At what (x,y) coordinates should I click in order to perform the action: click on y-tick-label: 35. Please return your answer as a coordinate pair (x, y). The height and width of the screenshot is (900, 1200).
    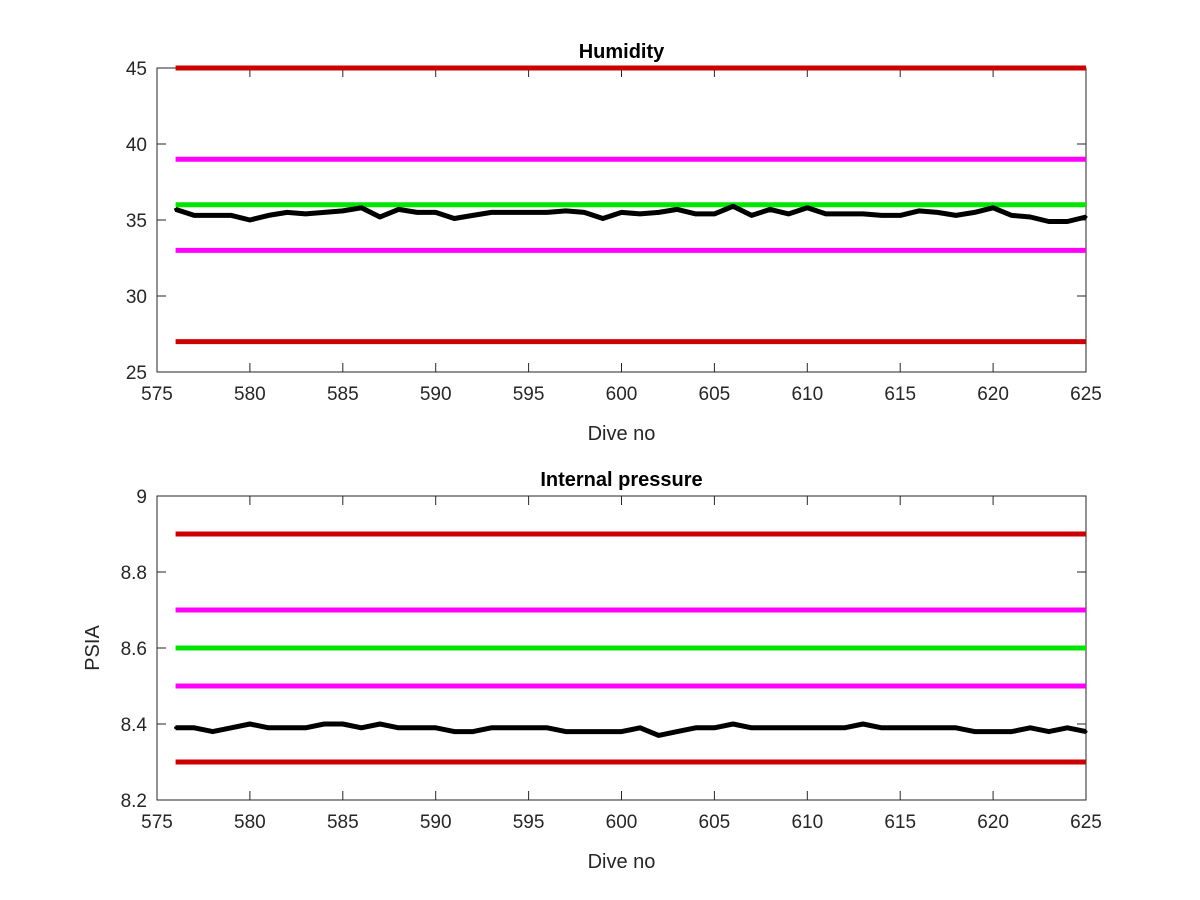
    Looking at the image, I should click on (136, 221).